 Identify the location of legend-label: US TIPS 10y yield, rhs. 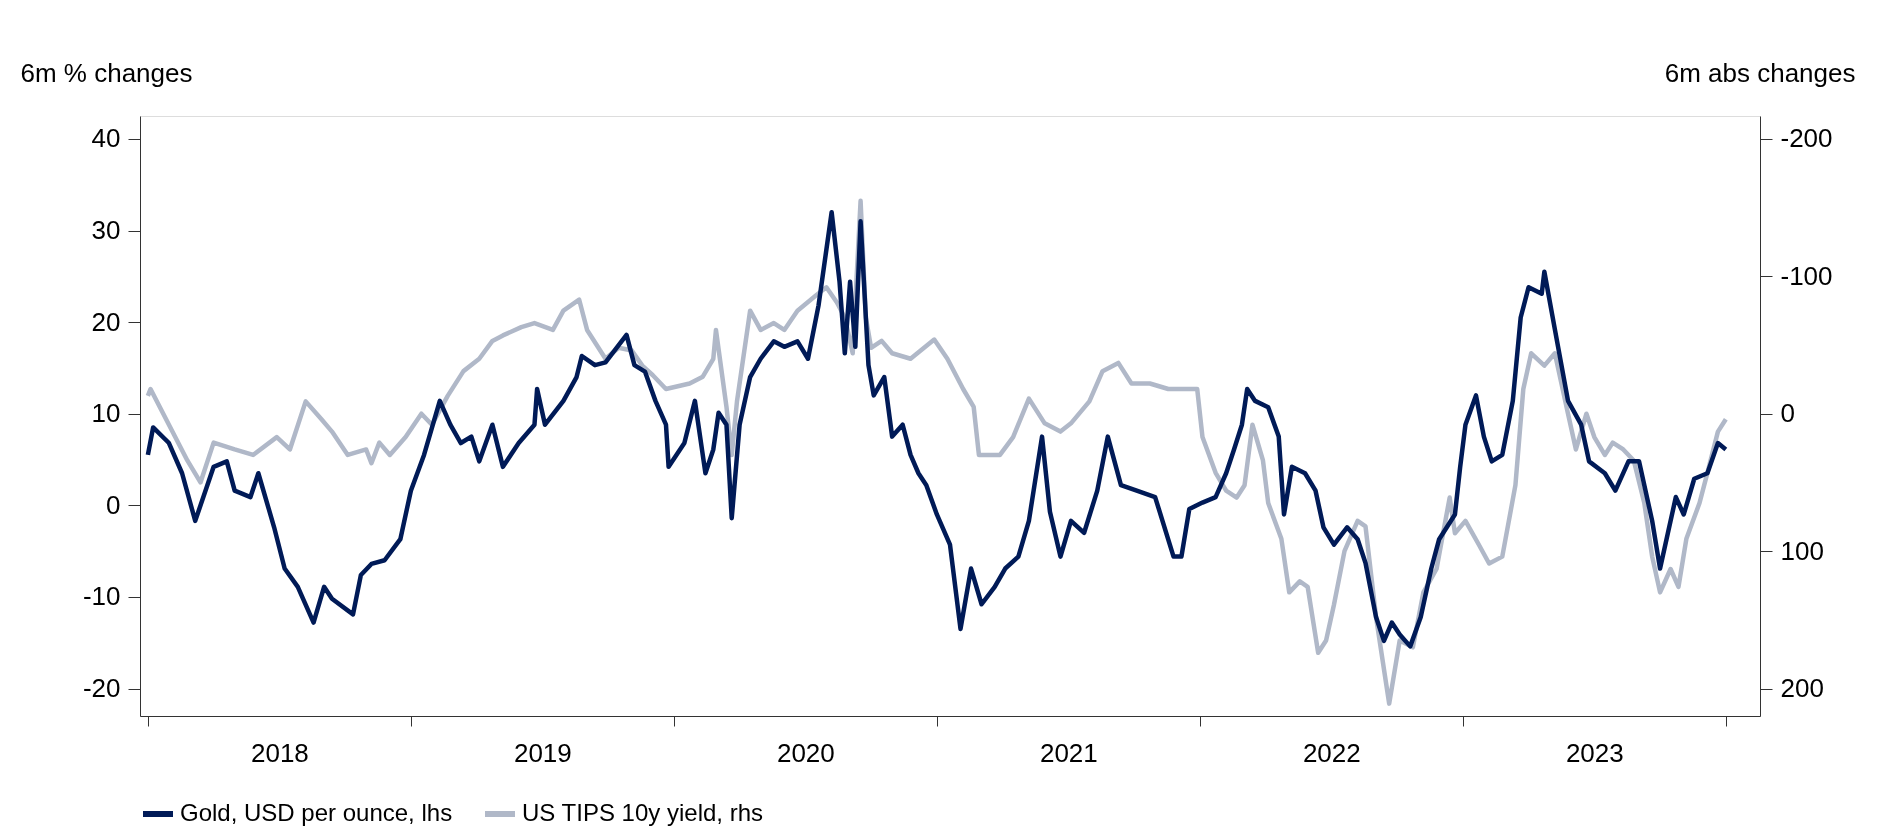
(642, 812).